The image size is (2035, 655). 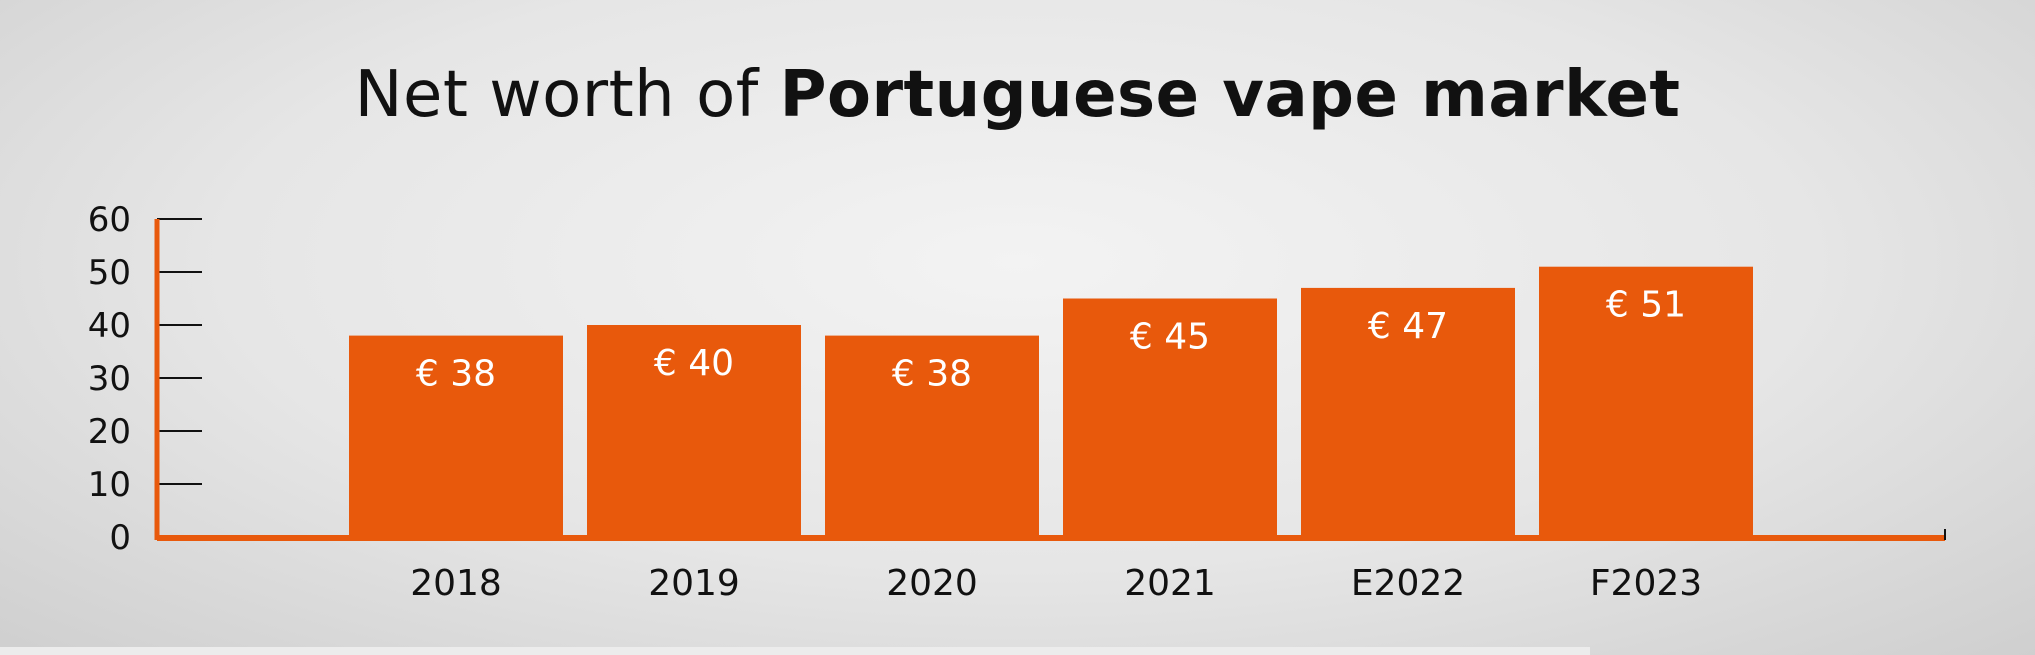 What do you see at coordinates (1230, 95) in the screenshot?
I see `chart-title-emphasis: Portuguese vape market` at bounding box center [1230, 95].